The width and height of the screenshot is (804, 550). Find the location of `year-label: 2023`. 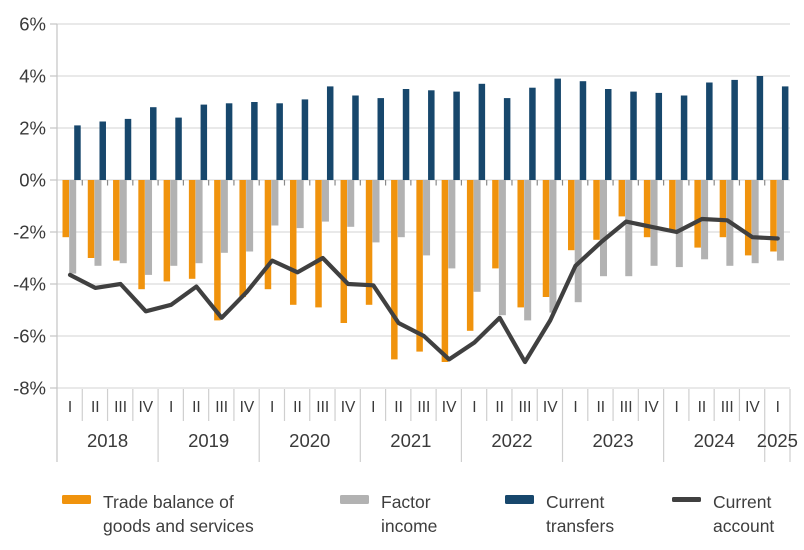

year-label: 2023 is located at coordinates (612, 440).